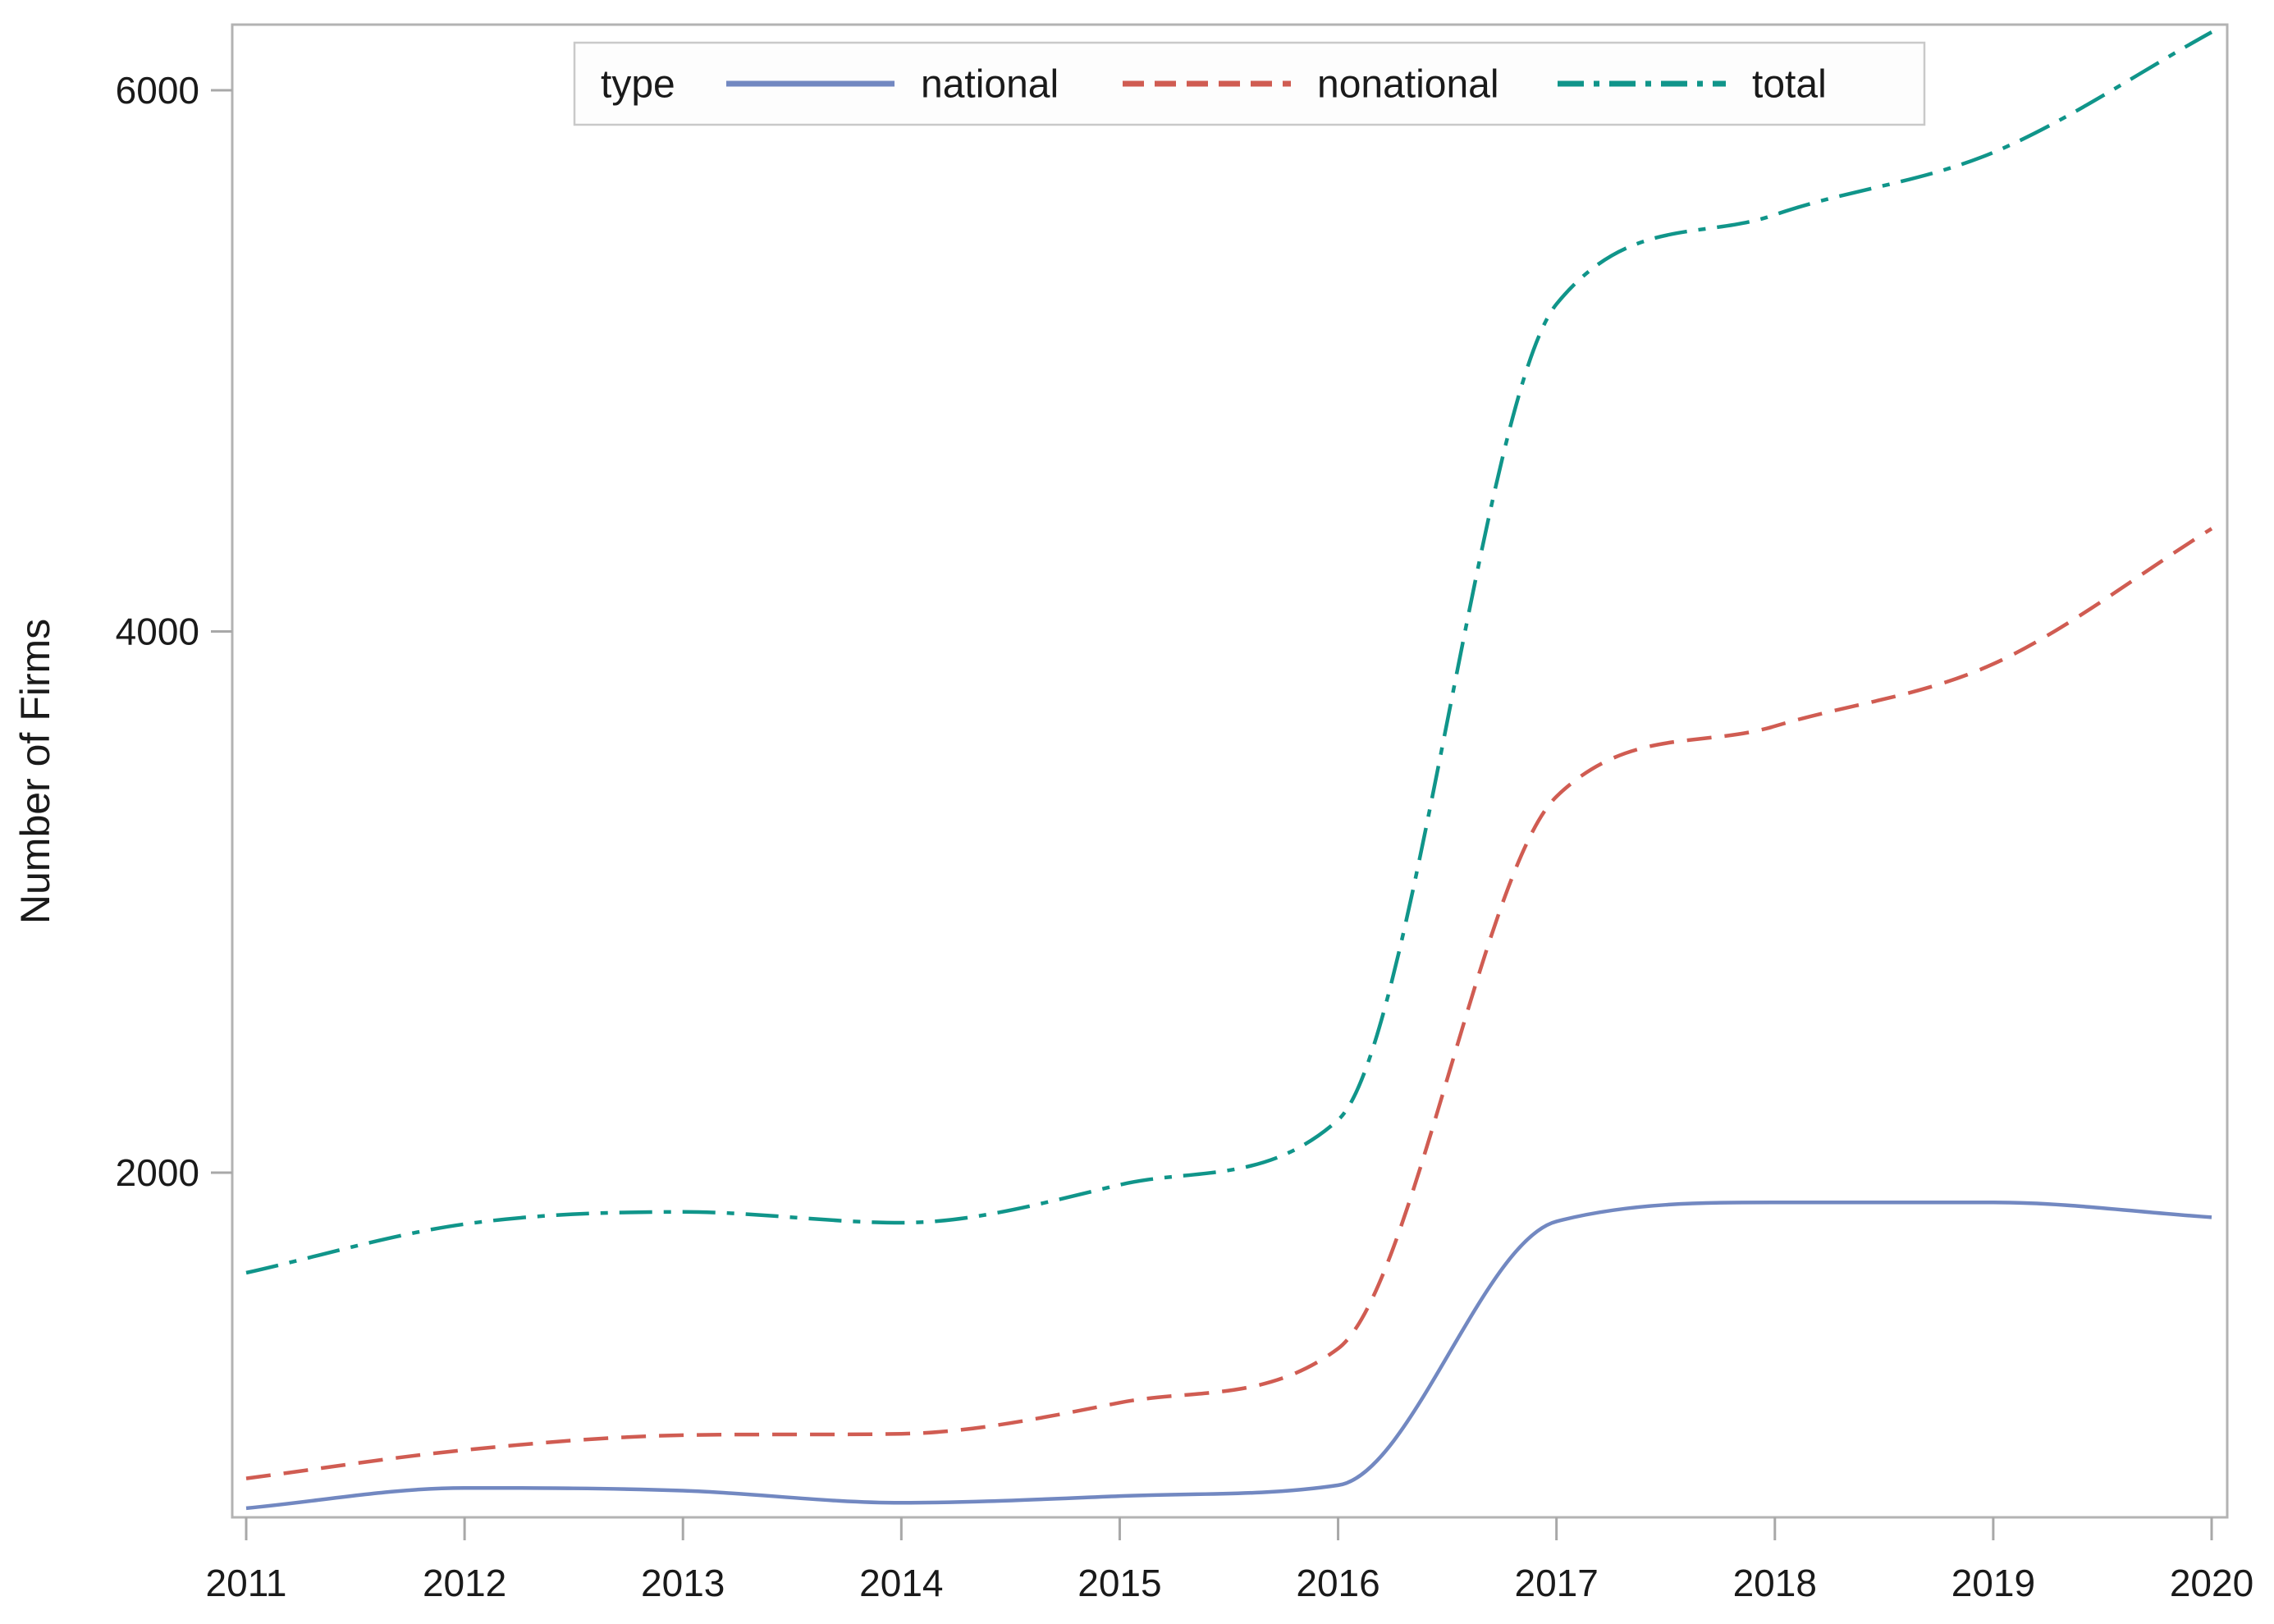 The image size is (2274, 1624). I want to click on x-axis-ticks: 2011 2012 2013 2014 2015 2016 2017 2018 2019 2020, so click(1229, 1560).